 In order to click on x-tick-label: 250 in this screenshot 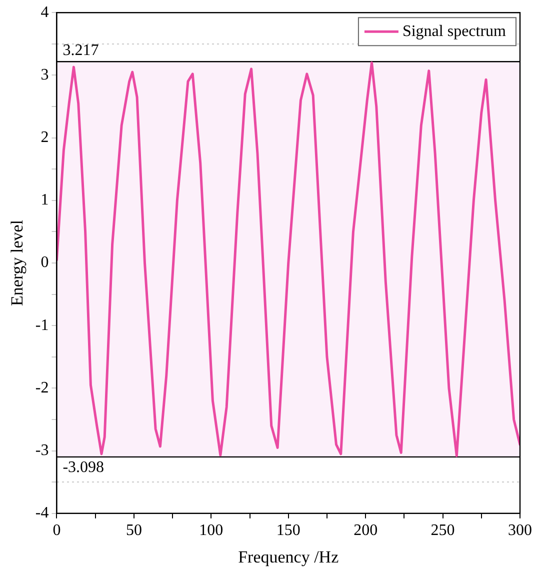, I will do `click(442, 531)`.